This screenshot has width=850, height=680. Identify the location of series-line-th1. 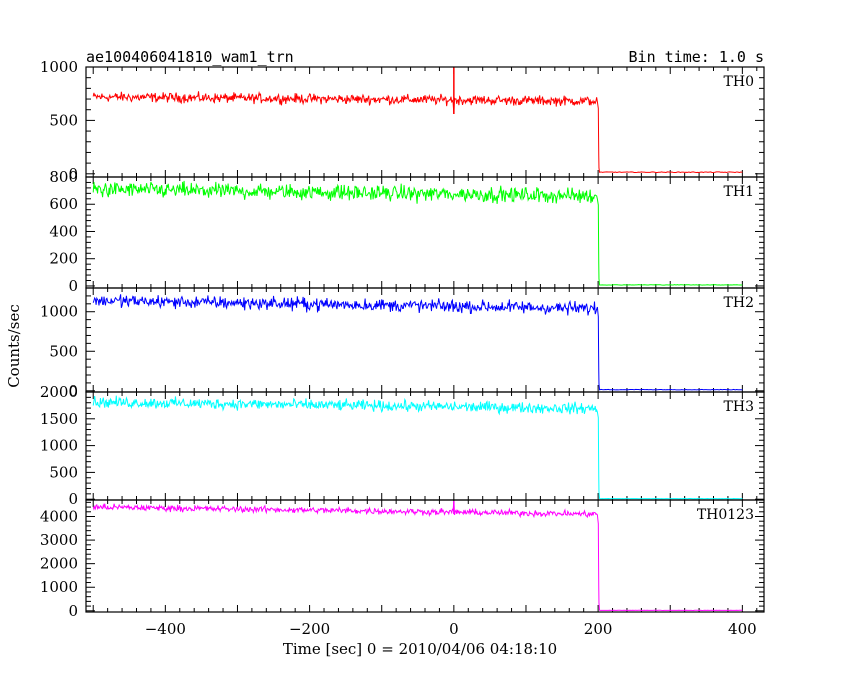
(417, 233).